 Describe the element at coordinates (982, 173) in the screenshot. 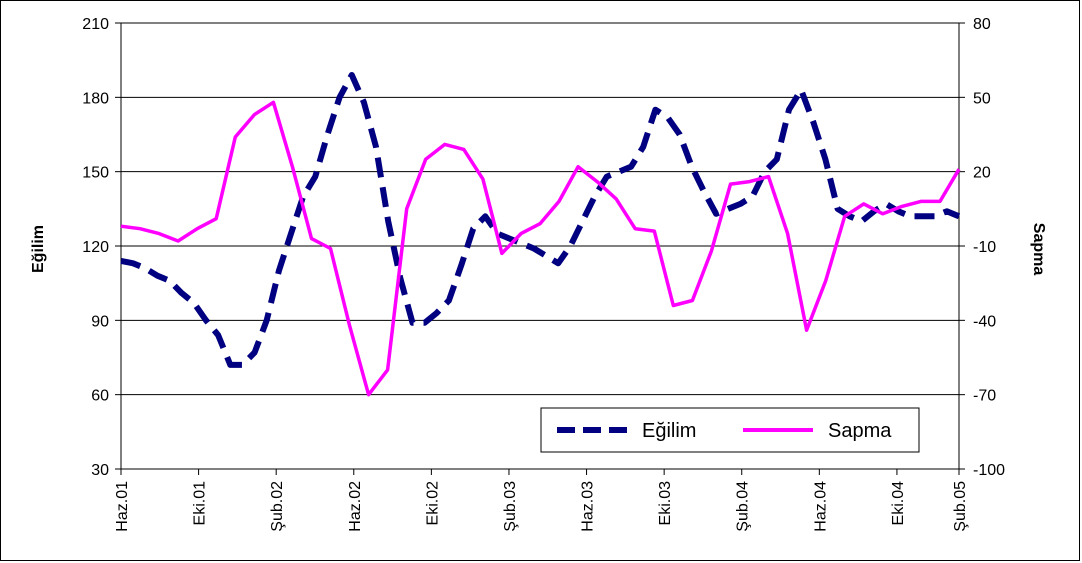

I see `right-tick-label: 20` at that location.